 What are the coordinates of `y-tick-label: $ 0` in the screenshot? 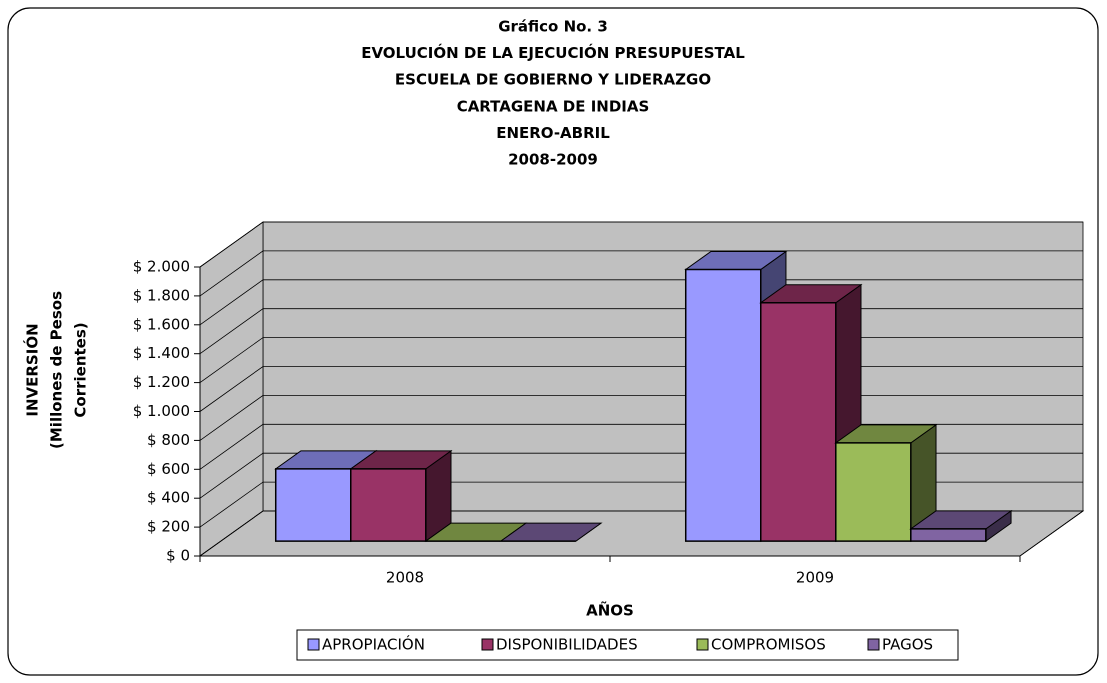 It's located at (178, 556).